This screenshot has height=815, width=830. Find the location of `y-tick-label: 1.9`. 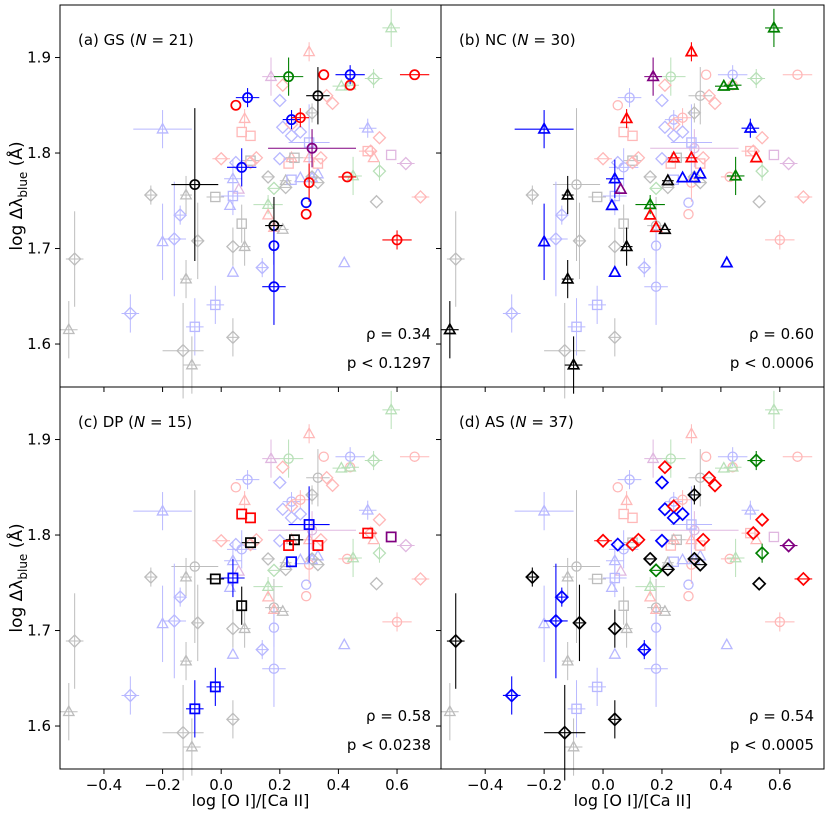

y-tick-label: 1.9 is located at coordinates (39, 440).